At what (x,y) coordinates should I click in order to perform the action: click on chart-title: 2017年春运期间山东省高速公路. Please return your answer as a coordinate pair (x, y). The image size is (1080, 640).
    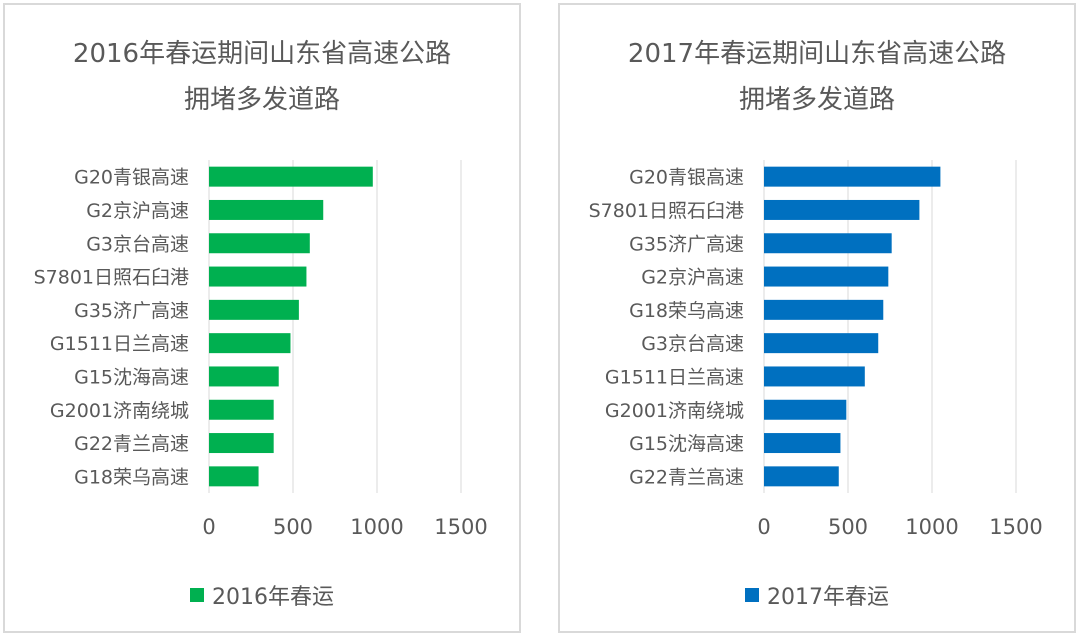
    Looking at the image, I should click on (817, 54).